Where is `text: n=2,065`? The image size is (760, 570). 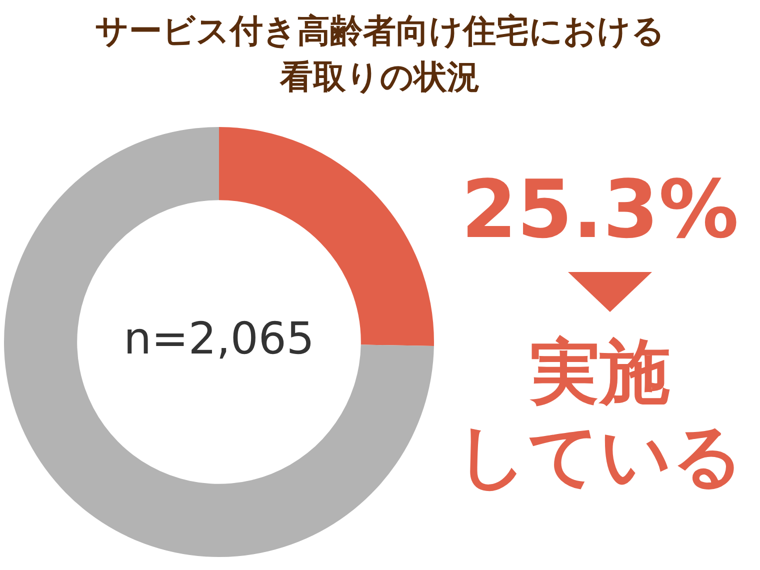 text: n=2,065 is located at coordinates (219, 338).